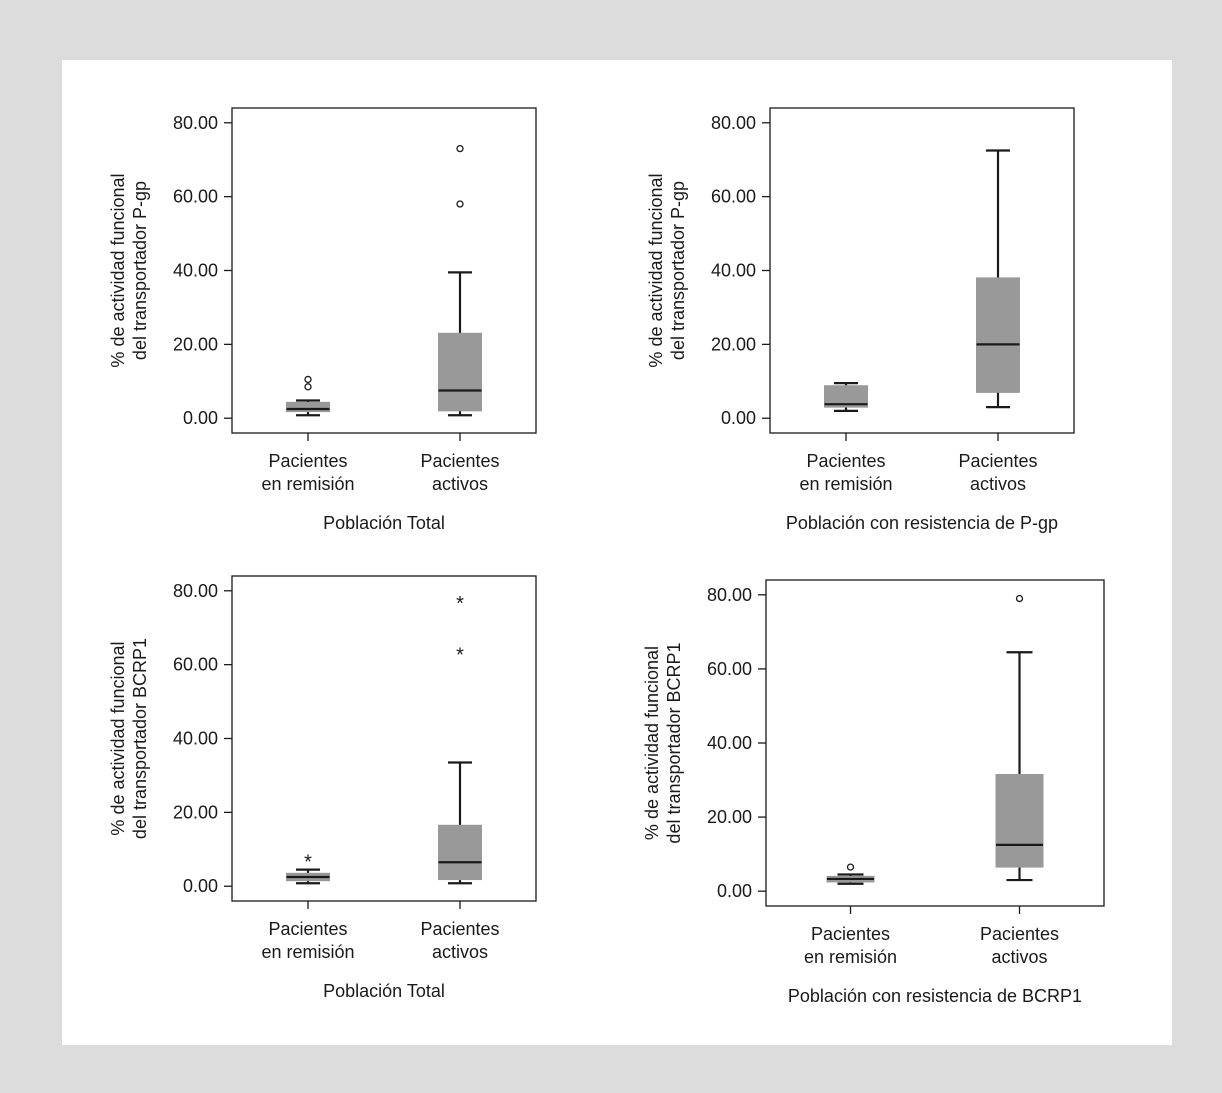 The height and width of the screenshot is (1093, 1222). Describe the element at coordinates (922, 523) in the screenshot. I see `x-axis-label: Población con resistencia de P-gp` at that location.